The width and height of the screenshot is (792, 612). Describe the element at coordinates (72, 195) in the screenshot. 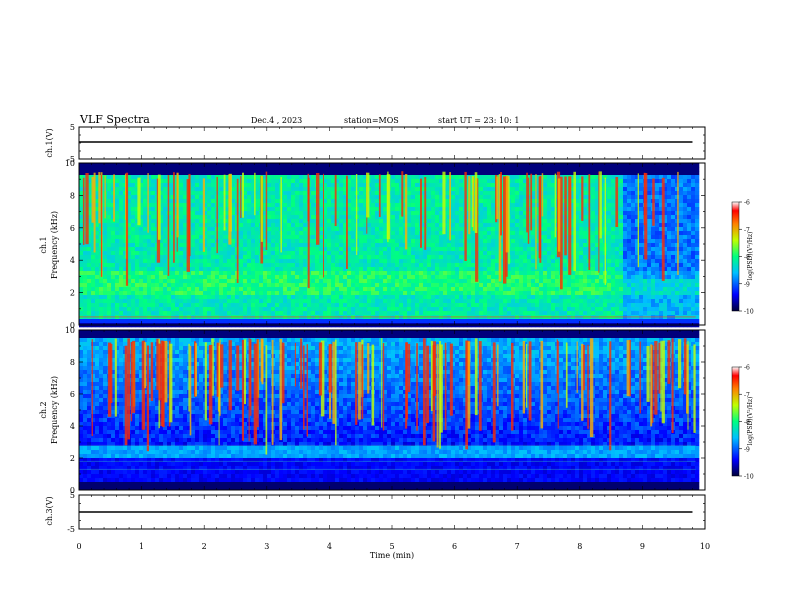

I see `y-tick-label: 8` at that location.